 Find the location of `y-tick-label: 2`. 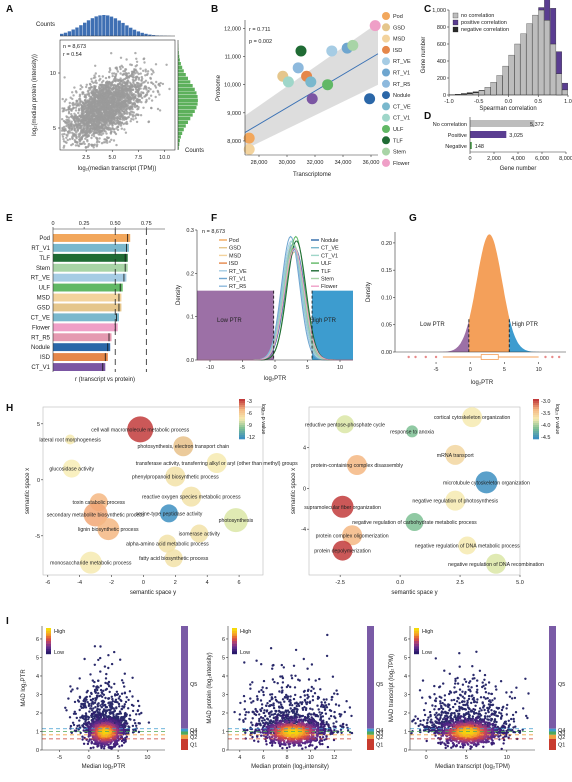

y-tick-label: 2 is located at coordinates (37, 714).